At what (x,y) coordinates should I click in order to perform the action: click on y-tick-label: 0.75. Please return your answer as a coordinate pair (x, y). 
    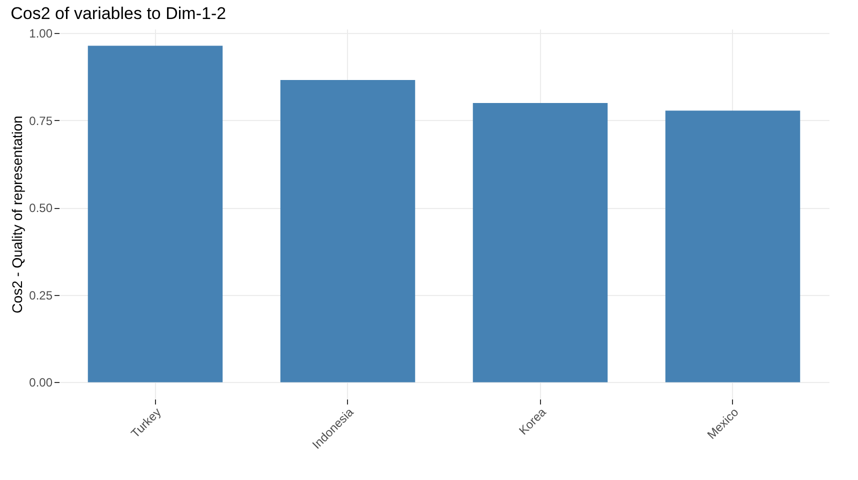
    Looking at the image, I should click on (41, 121).